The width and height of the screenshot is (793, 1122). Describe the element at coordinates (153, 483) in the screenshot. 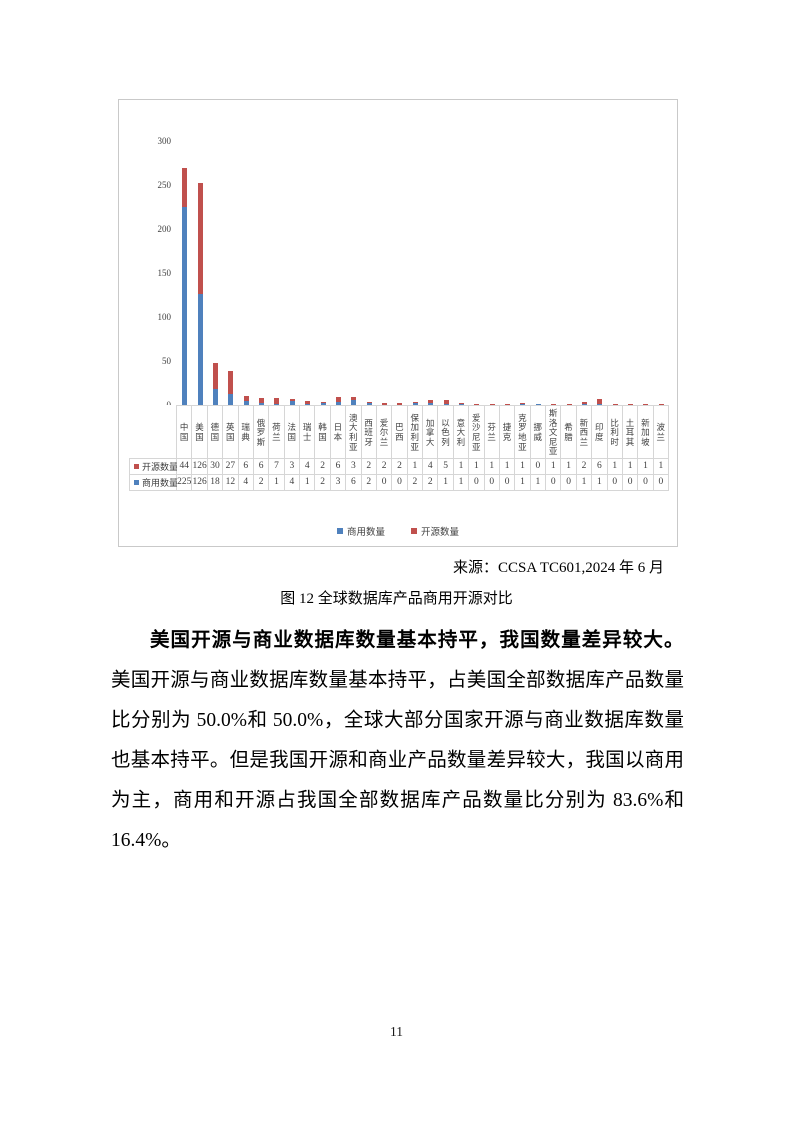

I see `table-row-label: 商用数量` at that location.